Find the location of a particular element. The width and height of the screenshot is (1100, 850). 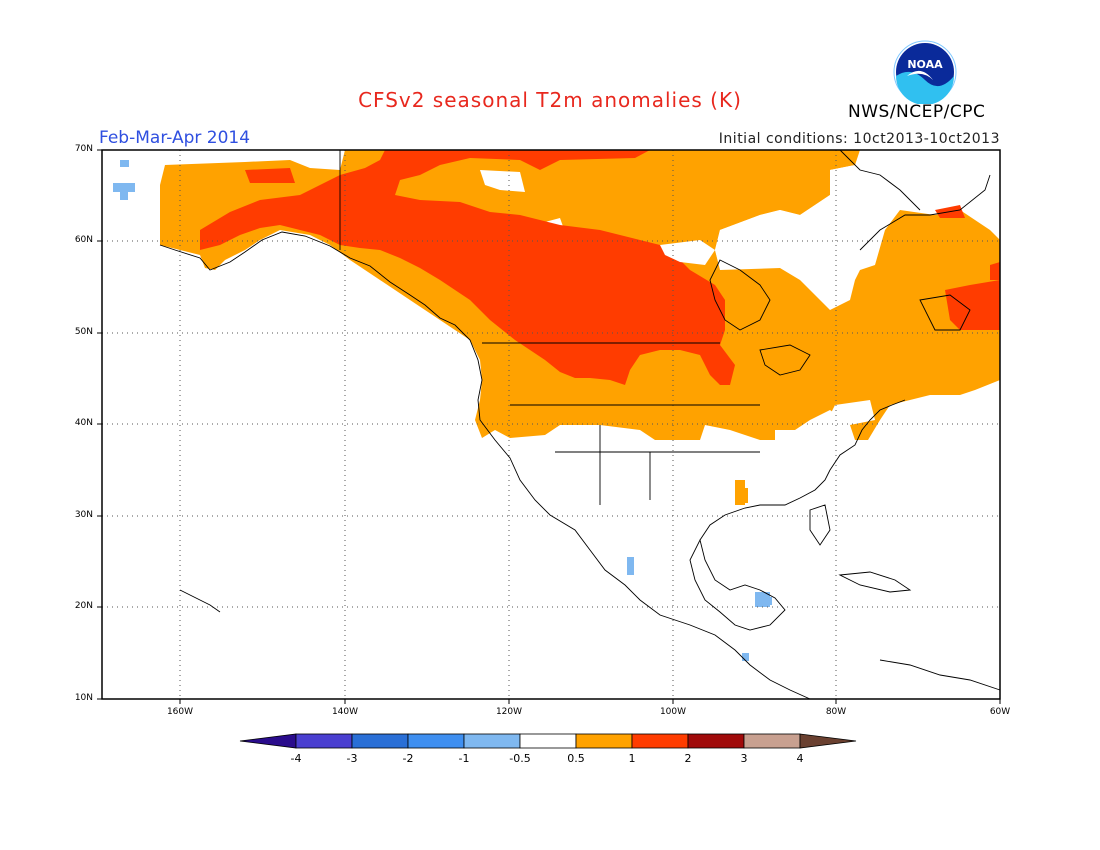

colorbar-label: 3 is located at coordinates (744, 758).